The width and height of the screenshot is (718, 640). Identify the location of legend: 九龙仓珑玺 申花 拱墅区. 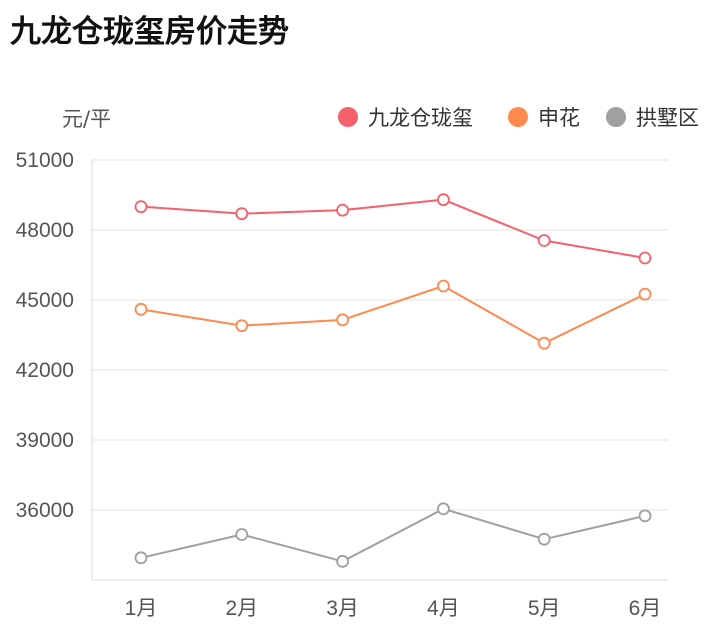
(518, 118).